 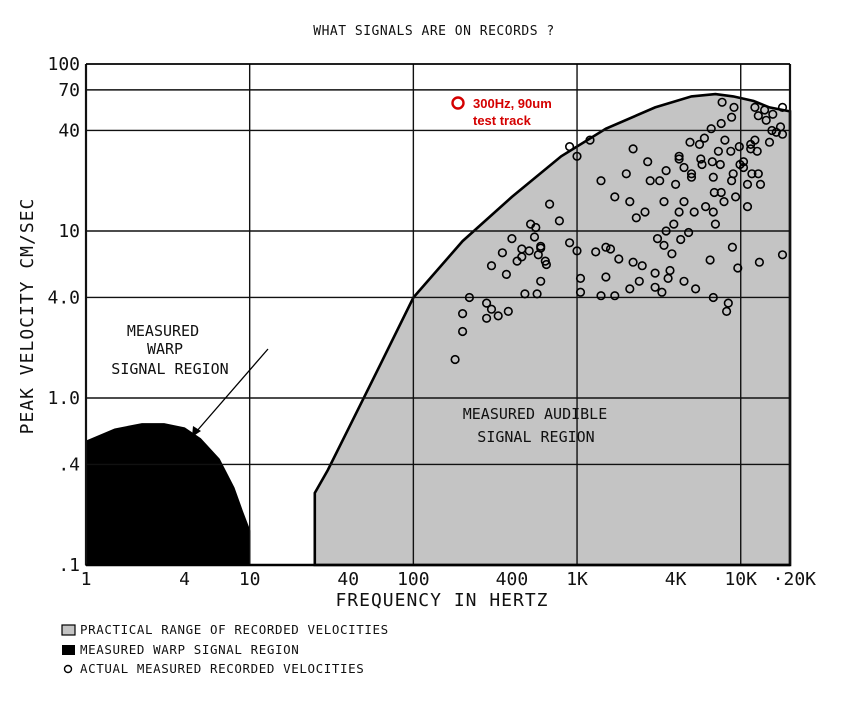 I want to click on legend-label: PRACTICAL RANGE OF RECORDED VELOCITIES, so click(x=234, y=629).